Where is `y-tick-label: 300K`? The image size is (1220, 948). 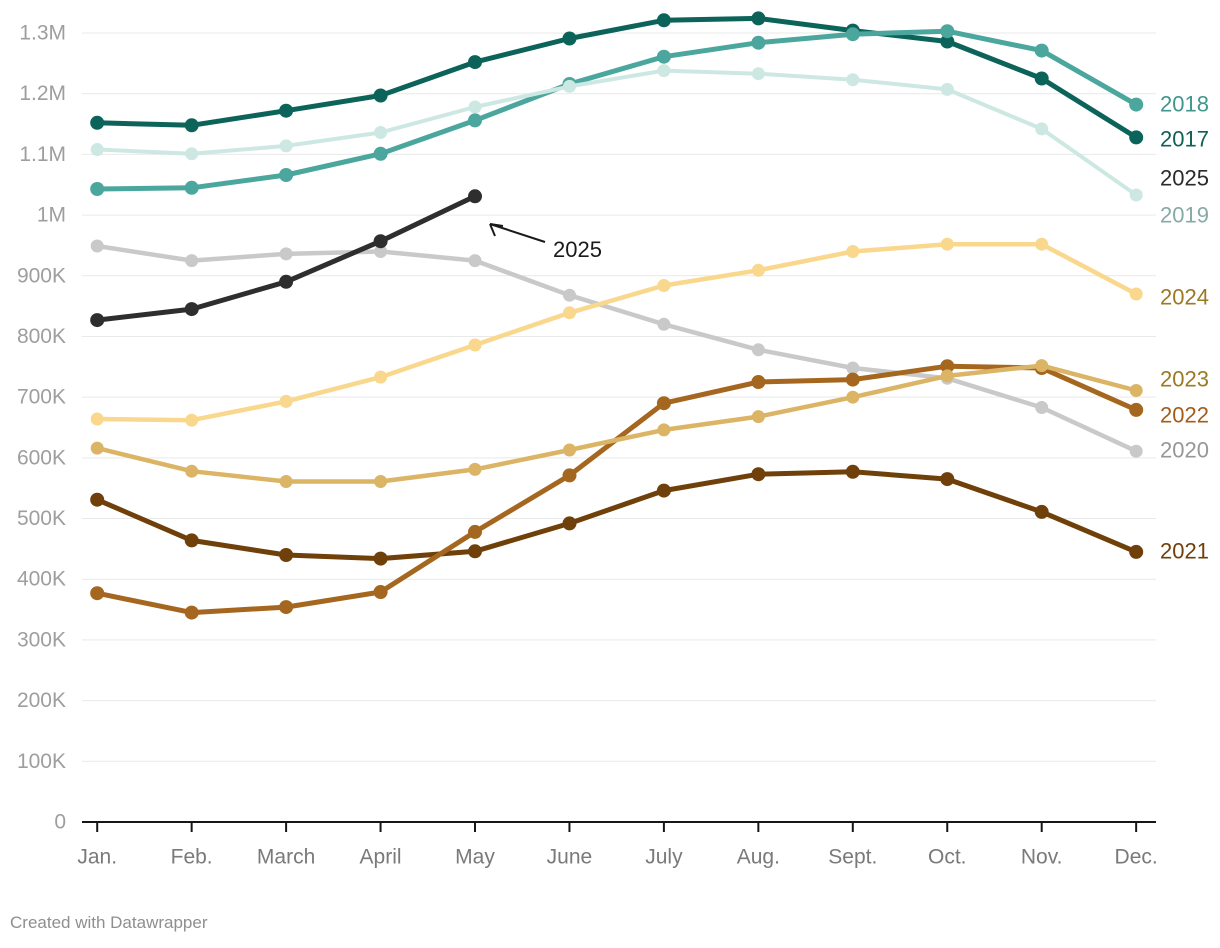 y-tick-label: 300K is located at coordinates (41, 639).